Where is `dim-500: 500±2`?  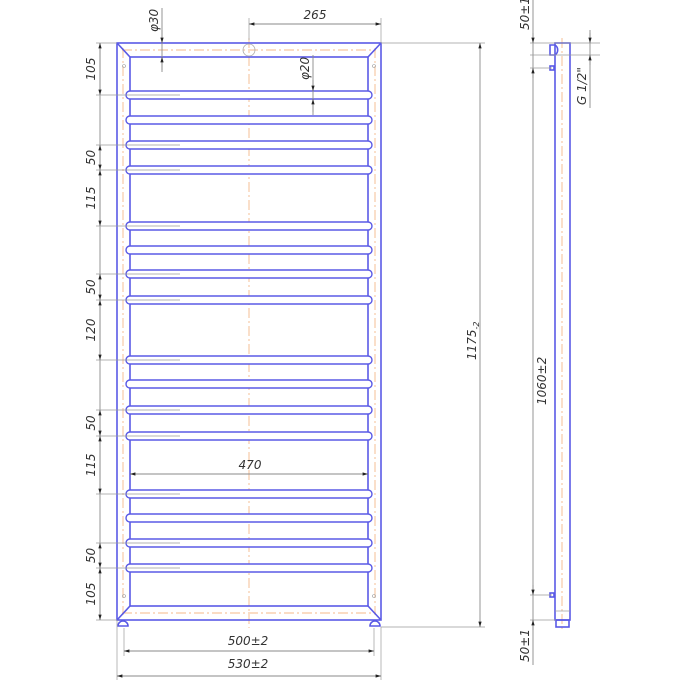
dim-500: 500±2 is located at coordinates (248, 641).